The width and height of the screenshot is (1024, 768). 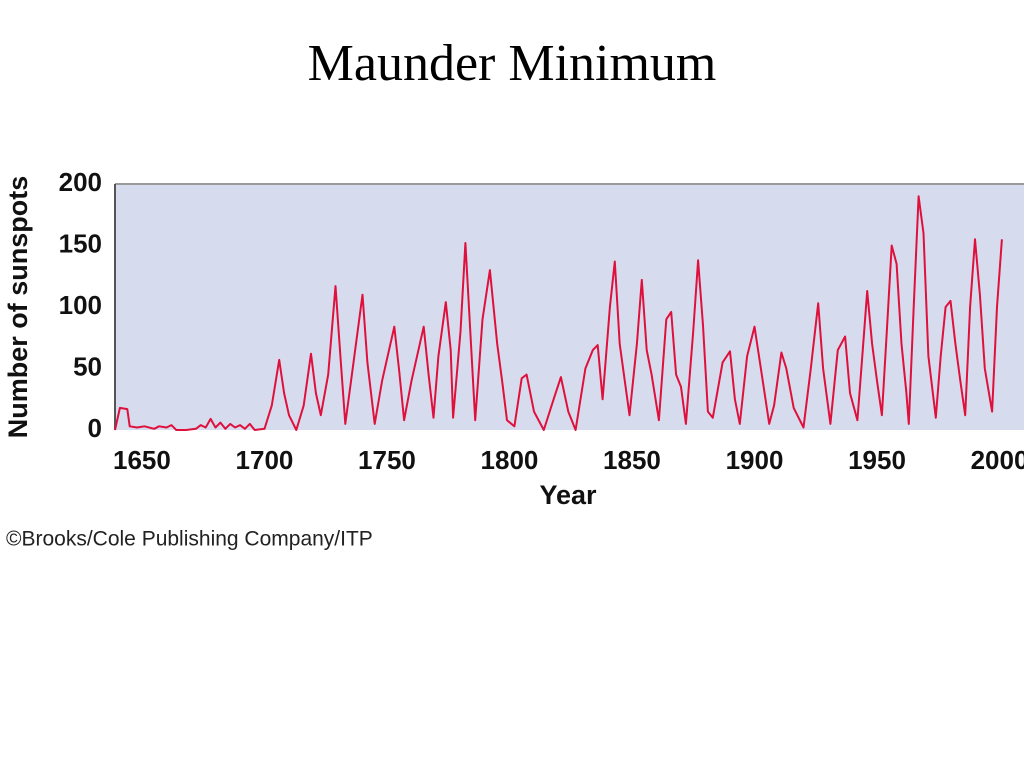 What do you see at coordinates (95, 428) in the screenshot?
I see `y-tick-label: 0` at bounding box center [95, 428].